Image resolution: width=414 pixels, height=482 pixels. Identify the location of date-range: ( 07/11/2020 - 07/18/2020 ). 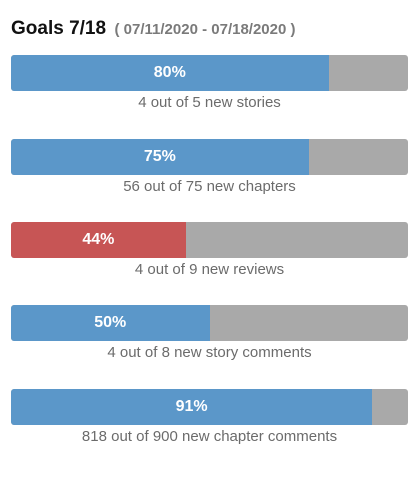
(205, 29).